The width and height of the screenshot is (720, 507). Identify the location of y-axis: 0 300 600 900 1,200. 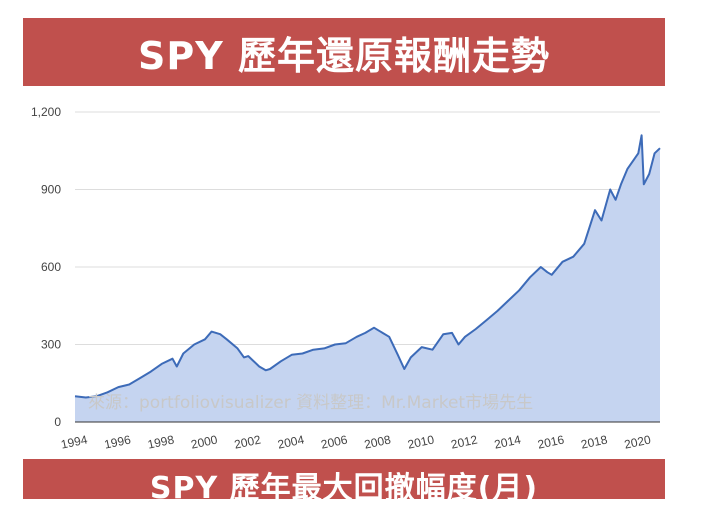
(46, 267).